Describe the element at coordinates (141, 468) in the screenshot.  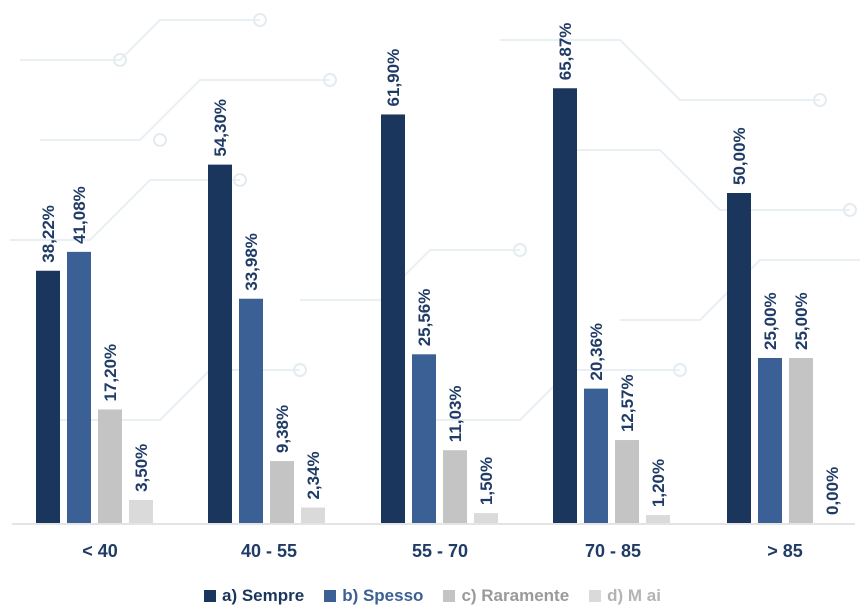
I see `data-label-mai-1: 3,50%` at that location.